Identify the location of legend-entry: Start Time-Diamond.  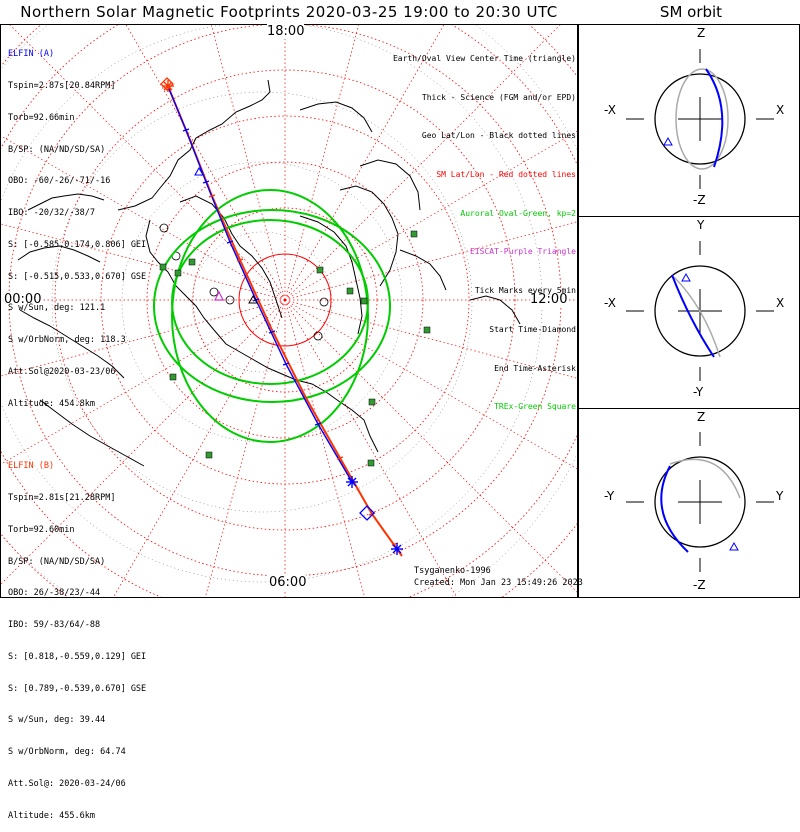
(532, 329).